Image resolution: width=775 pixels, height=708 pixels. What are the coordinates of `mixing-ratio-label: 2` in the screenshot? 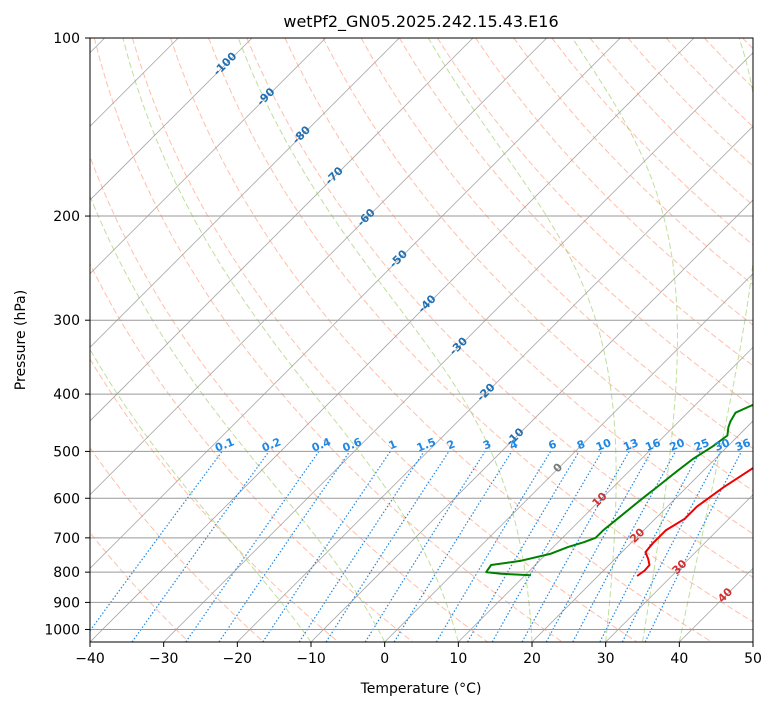 It's located at (451, 445).